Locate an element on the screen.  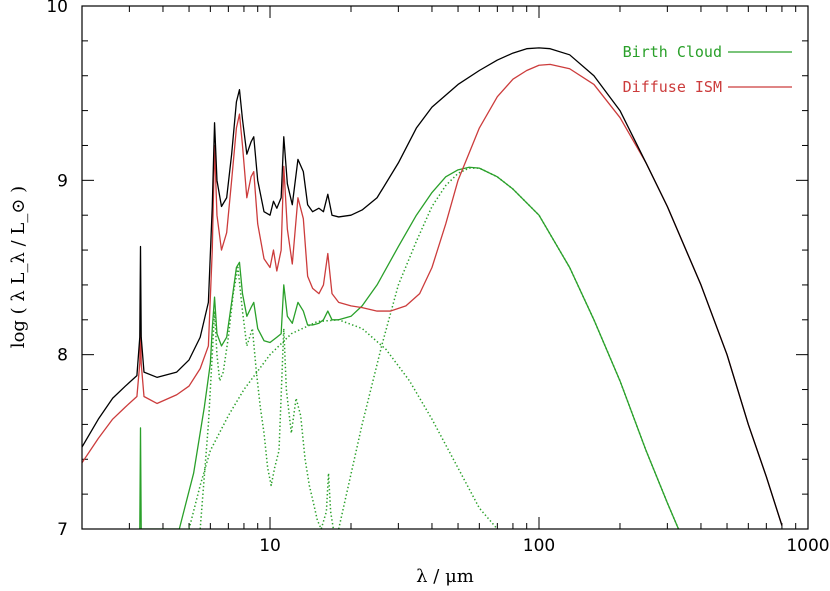
y-axis-label: log ( λ L_λ / L_⊙ ) is located at coordinates (18, 267).